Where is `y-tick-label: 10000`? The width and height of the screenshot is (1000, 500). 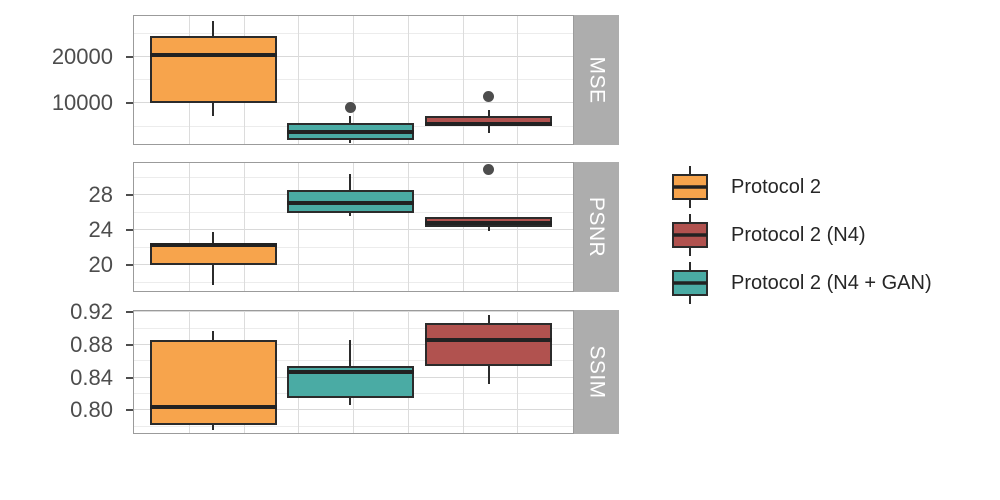 y-tick-label: 10000 is located at coordinates (82, 103).